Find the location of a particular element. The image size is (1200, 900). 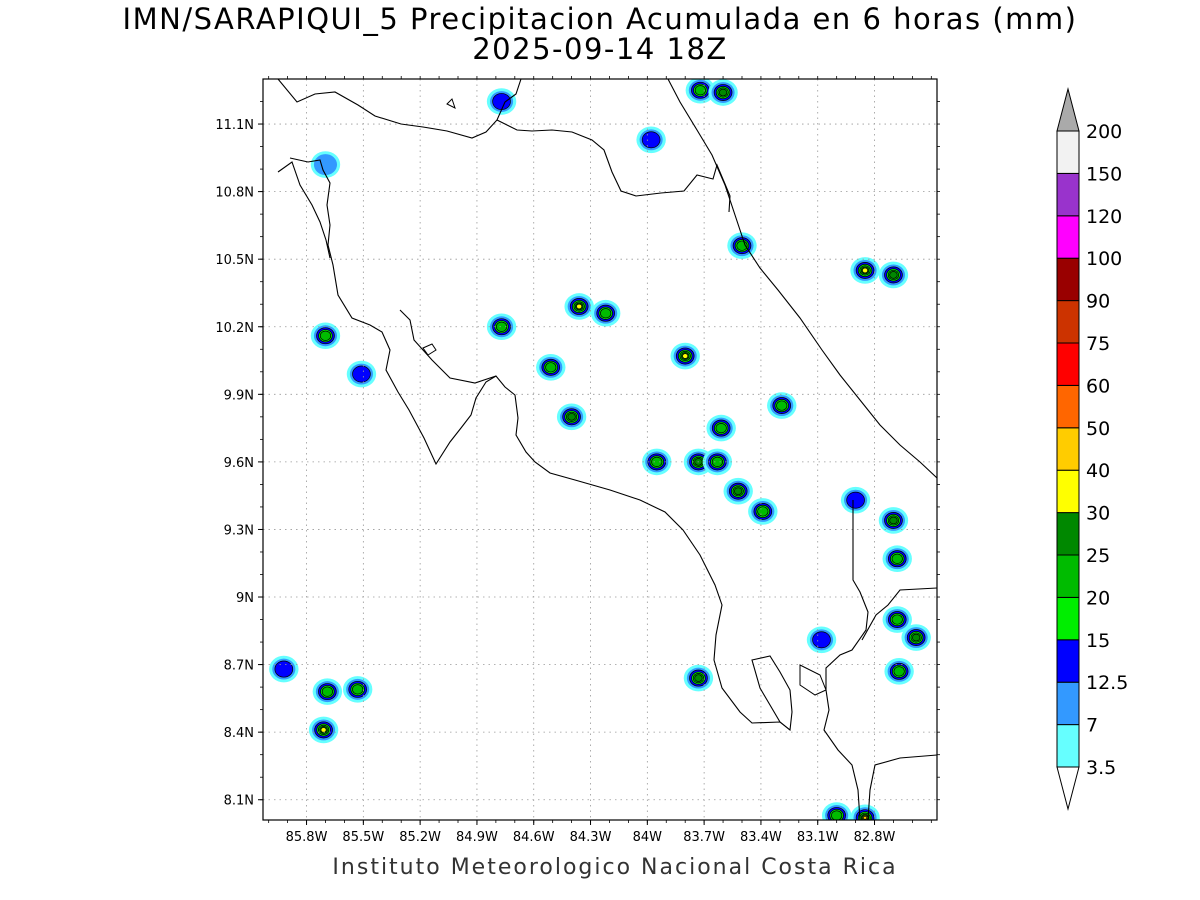

lon-tick-label: 85.5W is located at coordinates (363, 837).